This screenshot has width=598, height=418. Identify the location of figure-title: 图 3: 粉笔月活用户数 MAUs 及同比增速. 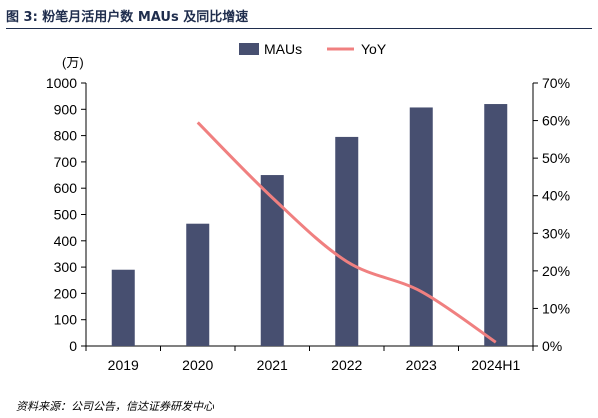
(127, 17).